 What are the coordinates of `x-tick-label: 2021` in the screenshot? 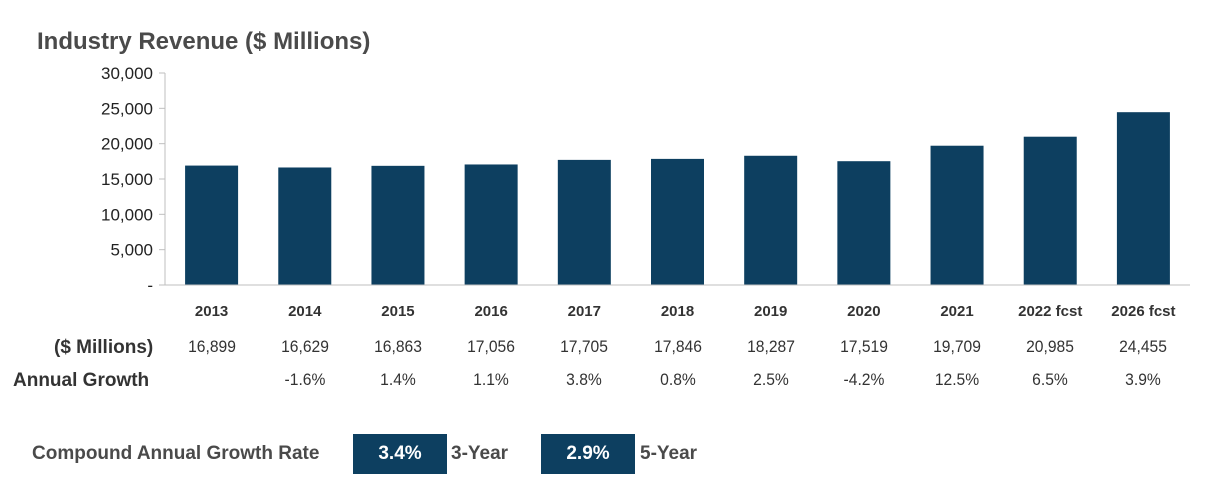 It's located at (956, 311).